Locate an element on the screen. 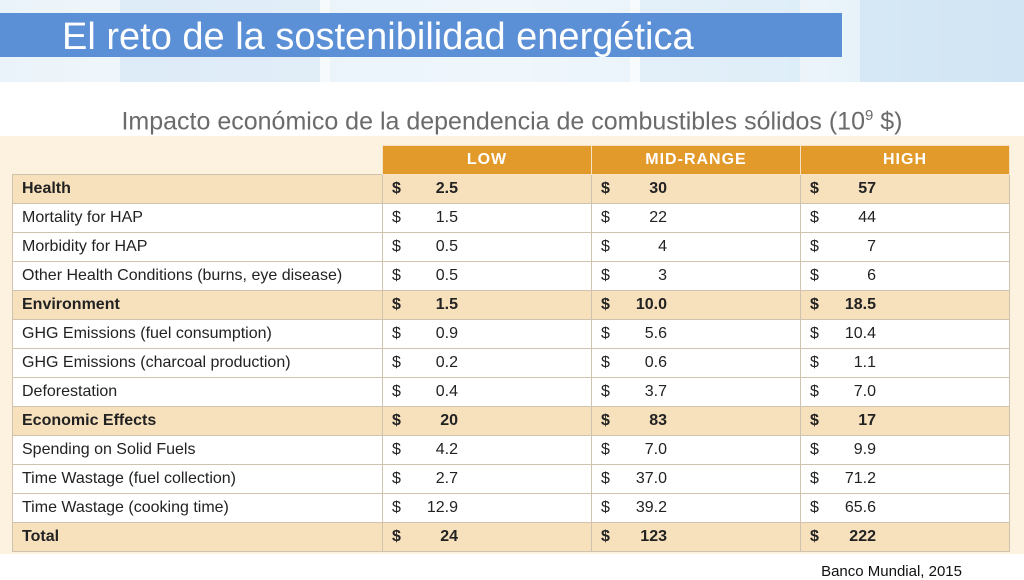 The width and height of the screenshot is (1024, 580). value-number: 222 is located at coordinates (862, 536).